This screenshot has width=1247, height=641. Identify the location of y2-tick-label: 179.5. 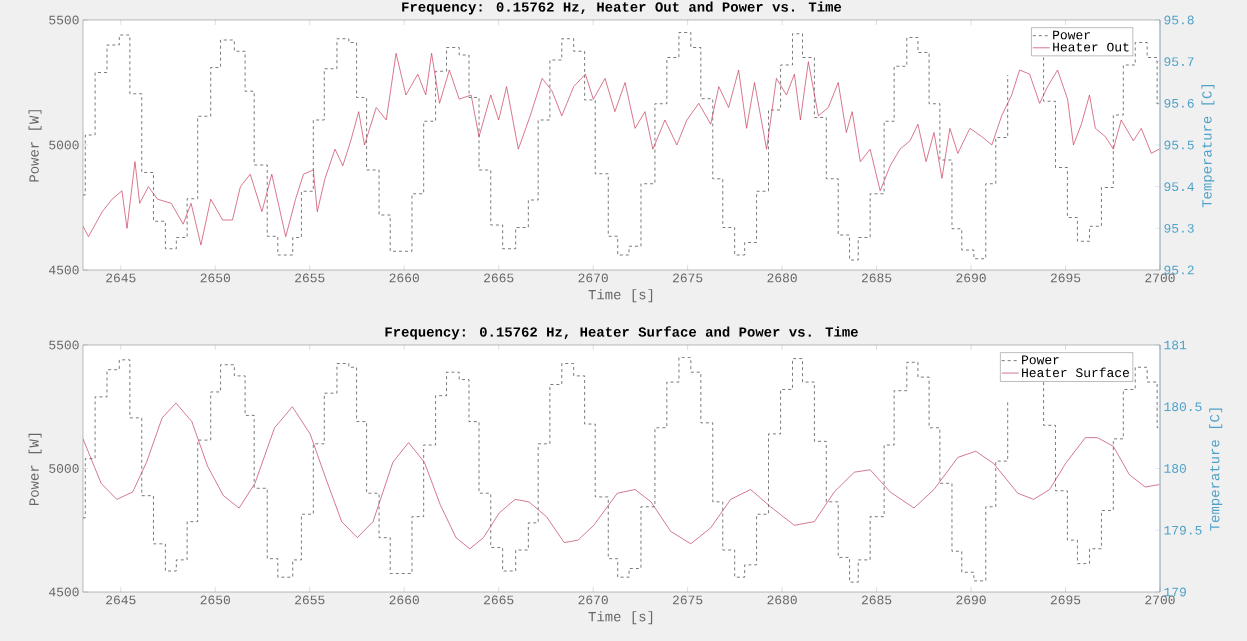
(1183, 530).